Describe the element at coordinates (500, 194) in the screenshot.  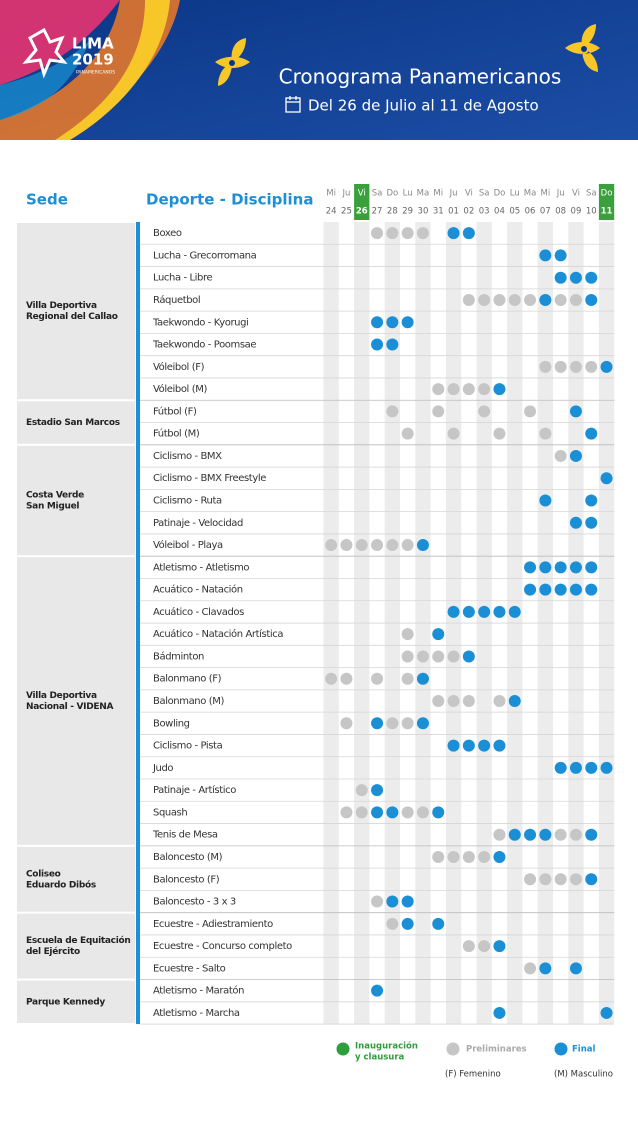
I see `day-name: Do` at that location.